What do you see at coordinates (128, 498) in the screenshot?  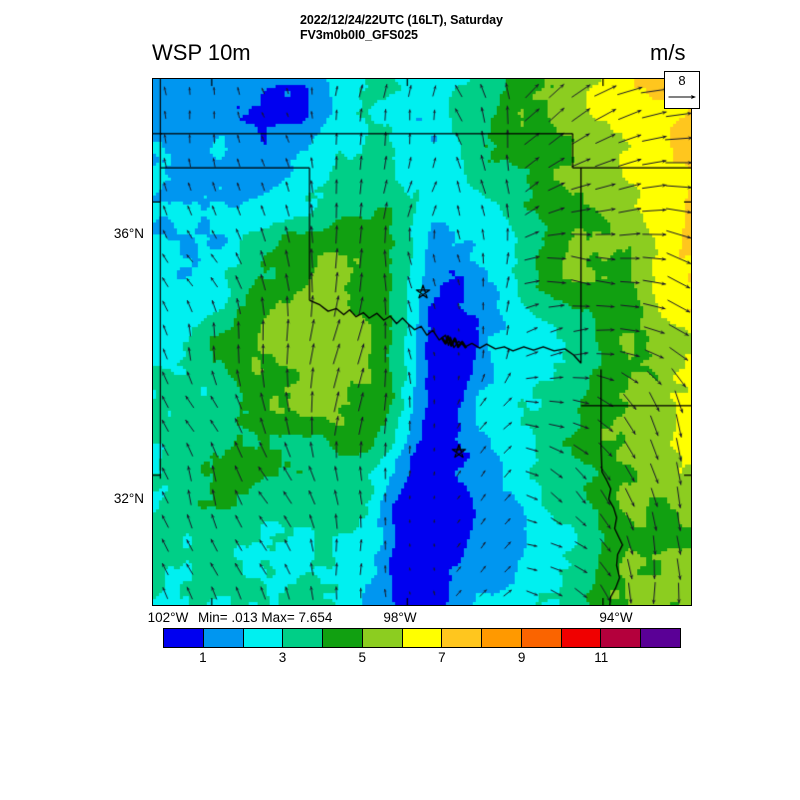 I see `lat-tick-32n: 32°N` at bounding box center [128, 498].